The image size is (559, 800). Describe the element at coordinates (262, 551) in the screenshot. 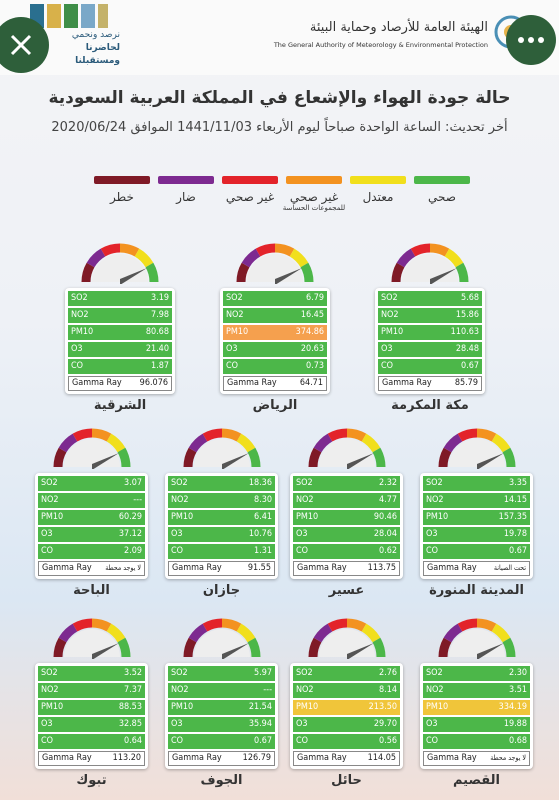

I see `reading-value: 1.31` at that location.